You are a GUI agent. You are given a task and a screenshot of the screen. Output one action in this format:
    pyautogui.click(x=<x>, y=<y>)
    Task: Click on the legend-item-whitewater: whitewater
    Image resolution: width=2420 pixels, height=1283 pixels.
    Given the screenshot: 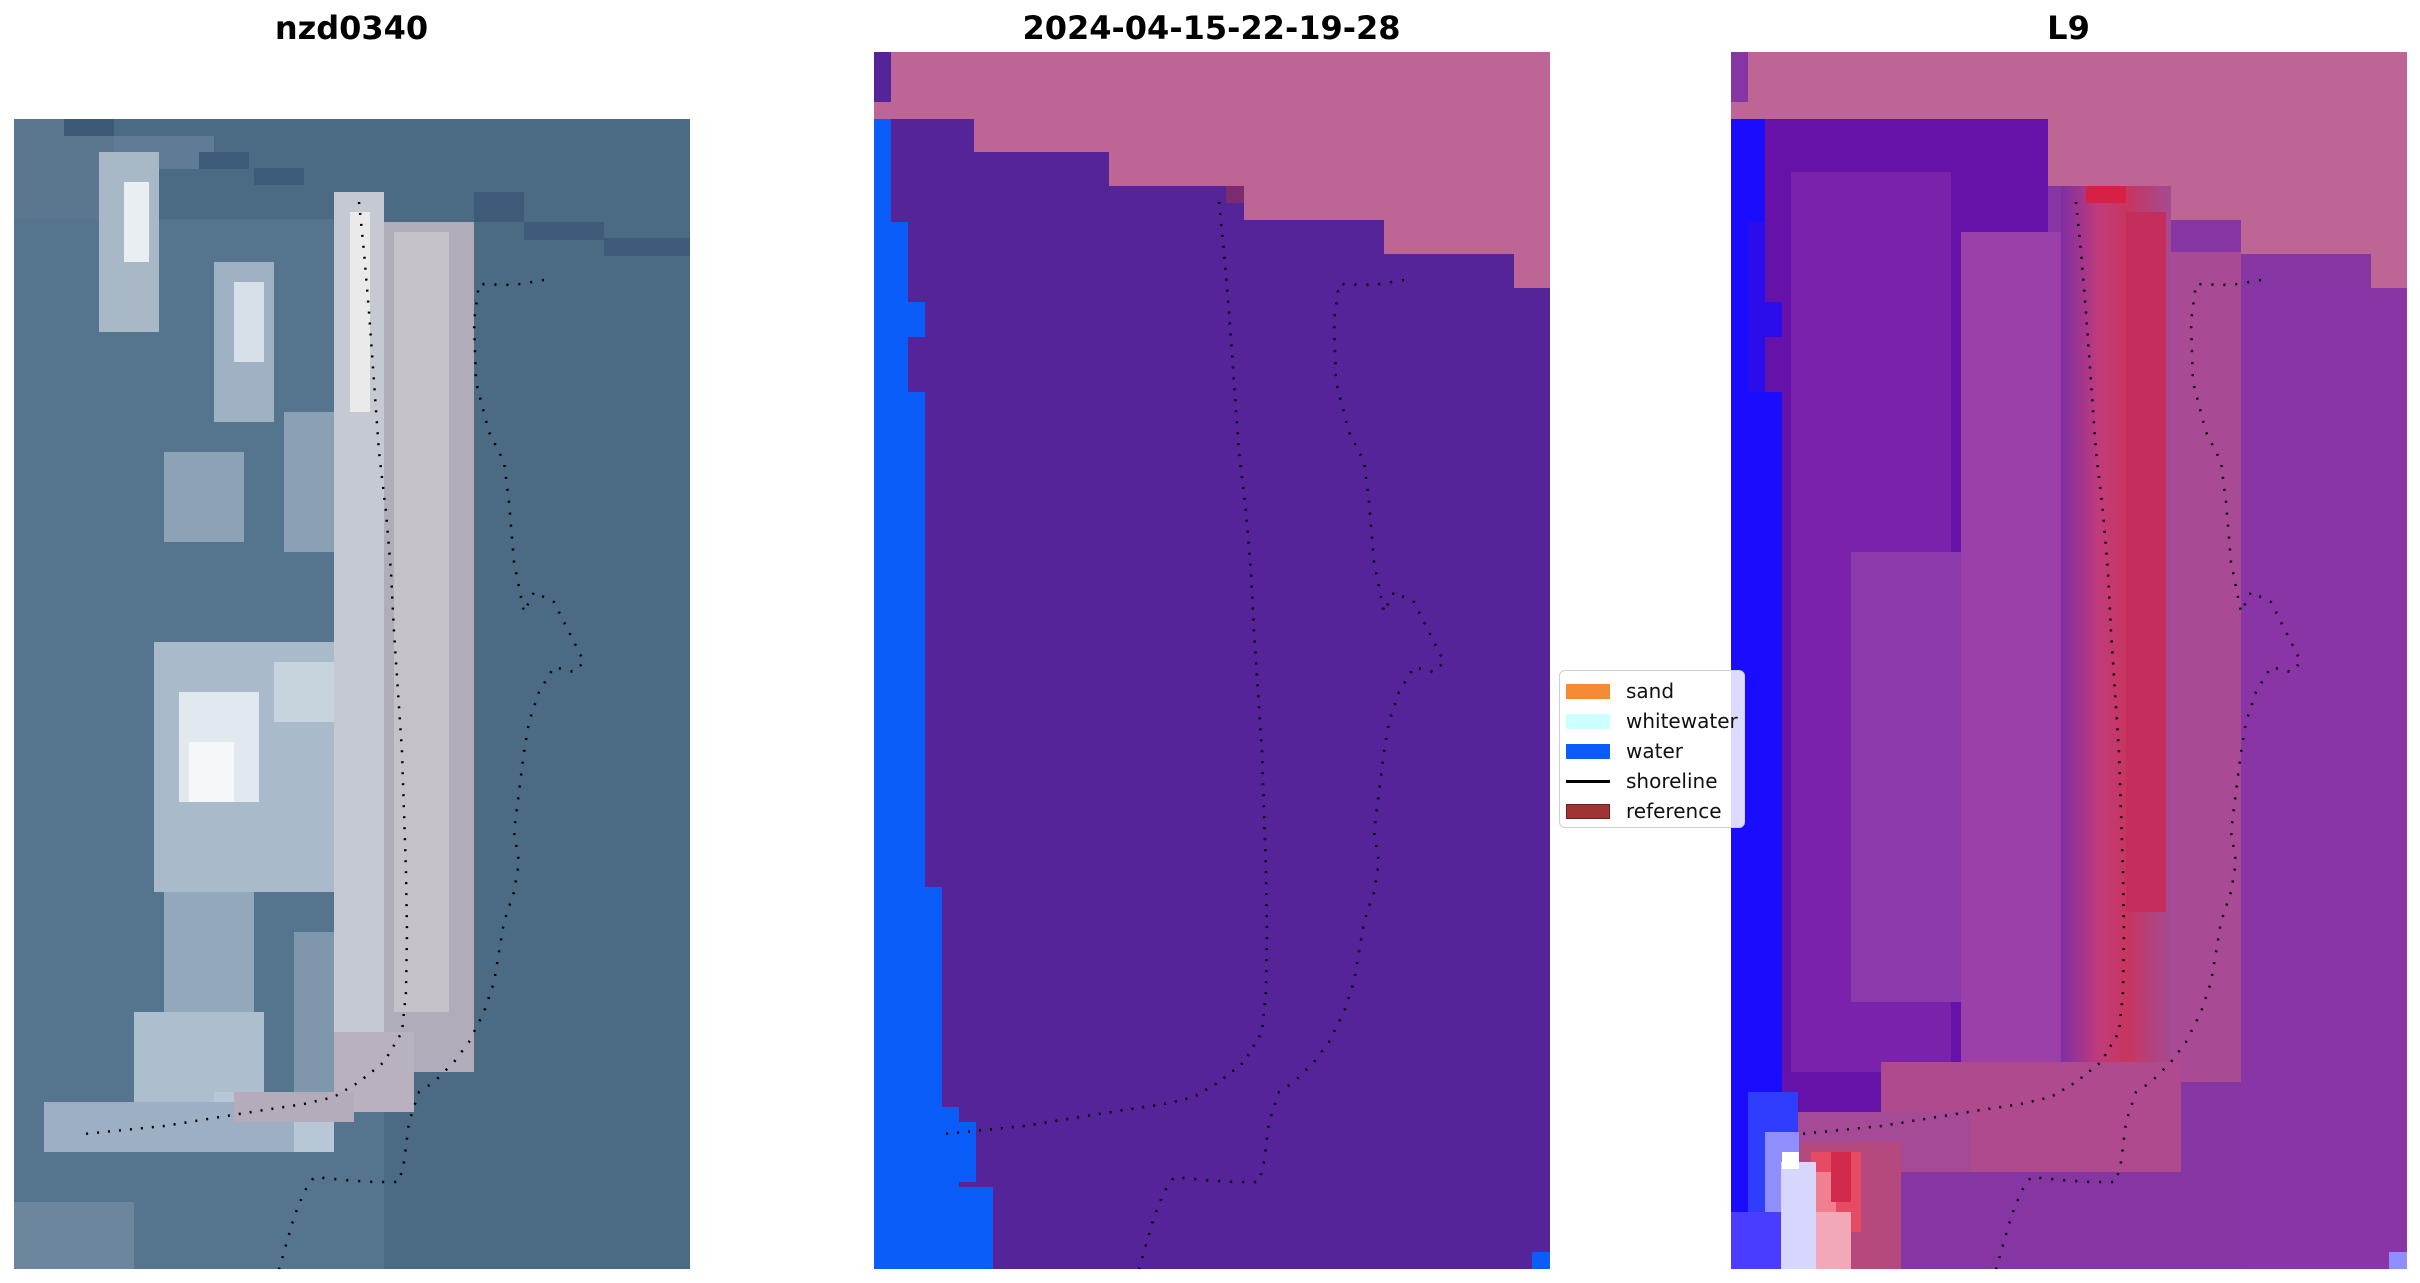 What is the action you would take?
    pyautogui.click(x=1652, y=720)
    